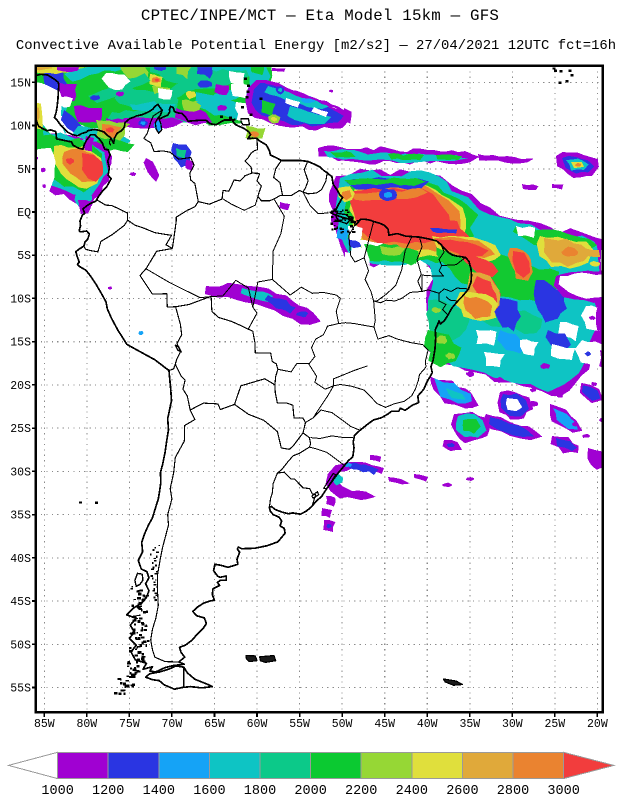 This screenshot has width=618, height=800. What do you see at coordinates (554, 724) in the screenshot?
I see `svg-text: 25W` at bounding box center [554, 724].